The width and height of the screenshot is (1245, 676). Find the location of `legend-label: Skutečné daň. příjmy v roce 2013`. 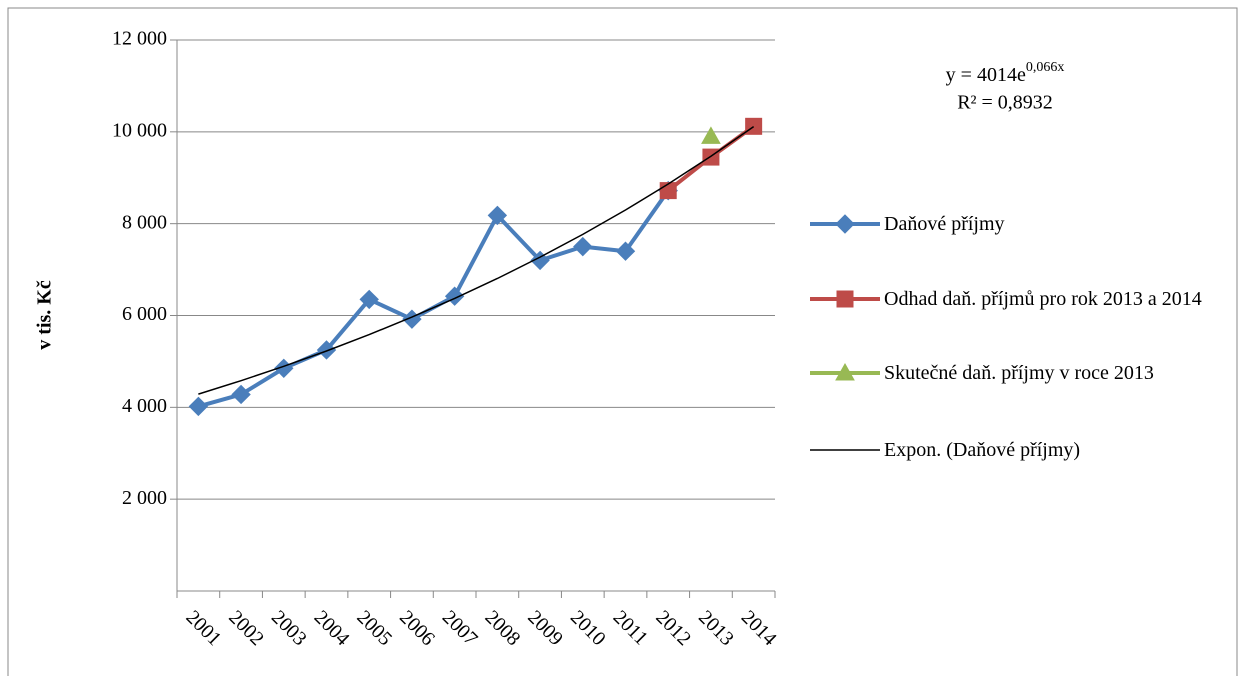

legend-label: Skutečné daň. příjmy v roce 2013 is located at coordinates (1019, 373).